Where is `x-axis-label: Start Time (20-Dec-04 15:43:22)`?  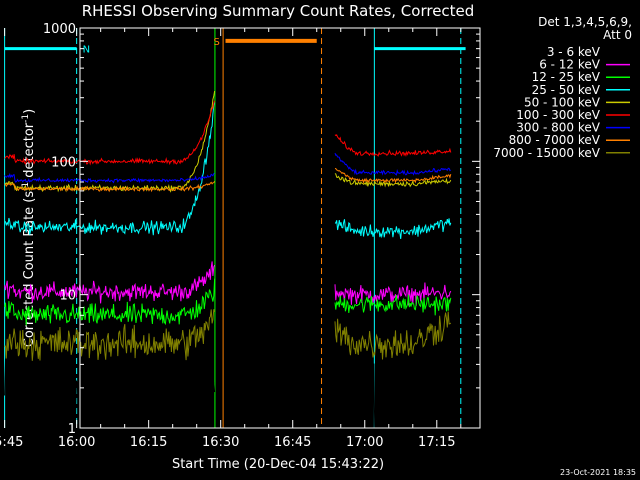 x-axis-label: Start Time (20-Dec-04 15:43:22) is located at coordinates (278, 464).